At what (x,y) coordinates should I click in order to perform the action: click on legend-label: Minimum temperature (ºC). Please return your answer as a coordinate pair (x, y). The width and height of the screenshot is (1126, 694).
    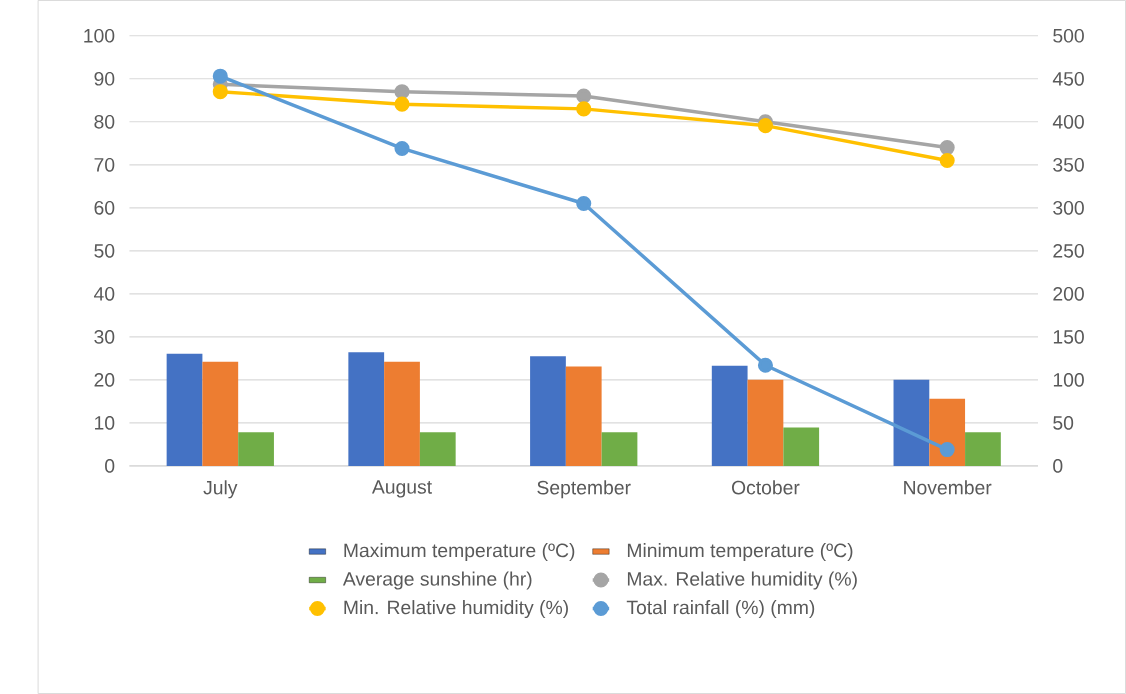
    Looking at the image, I should click on (740, 552).